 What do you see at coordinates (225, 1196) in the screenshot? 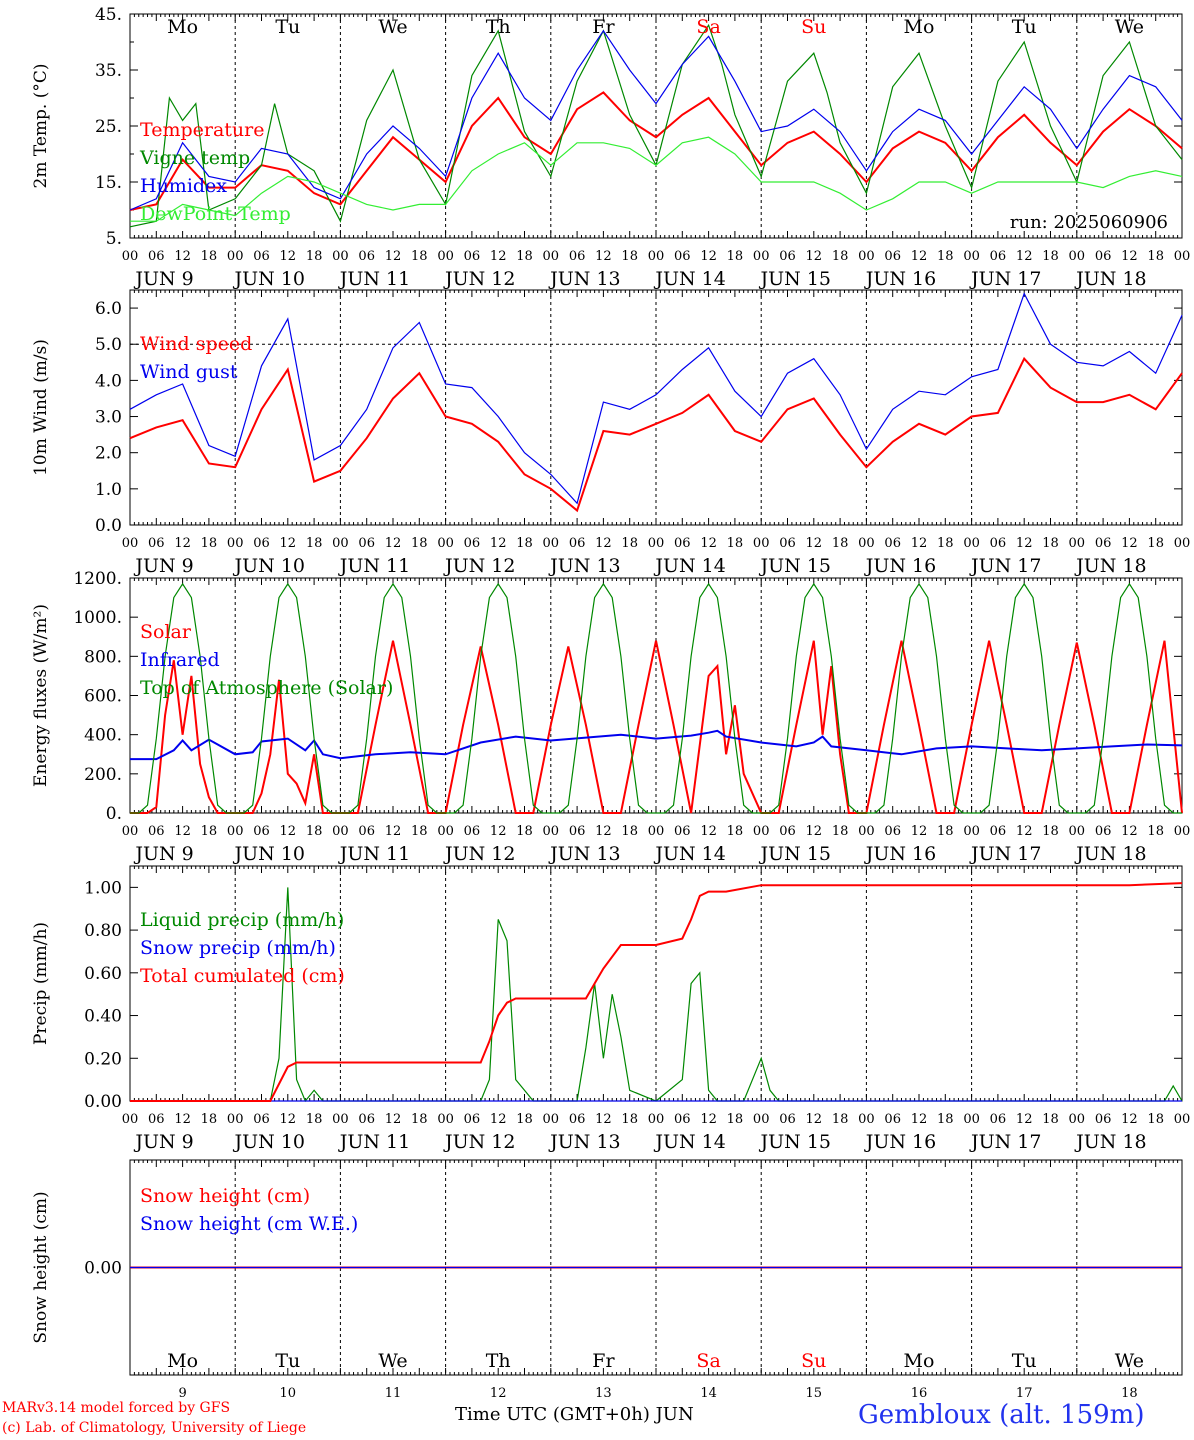
I see `legend-entry: Snow height (cm)` at bounding box center [225, 1196].